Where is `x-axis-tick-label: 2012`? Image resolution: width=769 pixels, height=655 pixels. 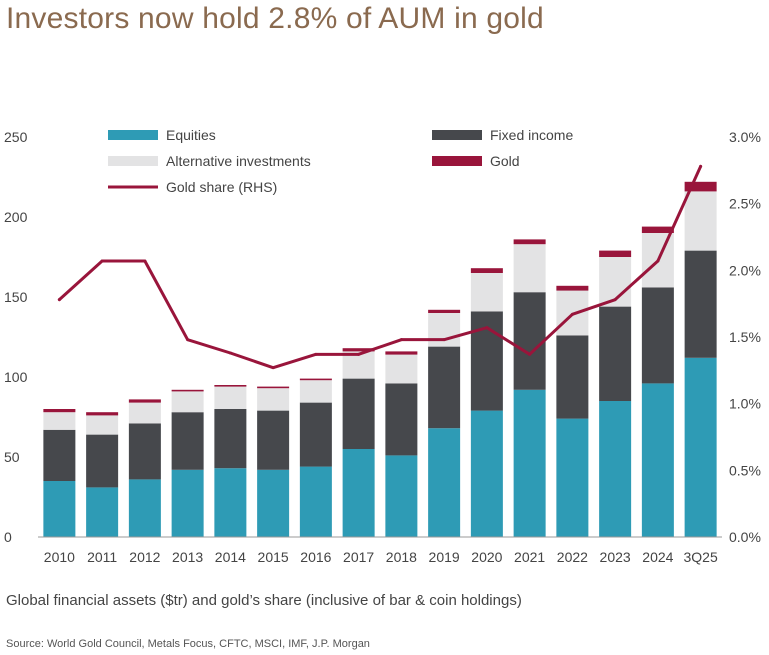
x-axis-tick-label: 2012 is located at coordinates (144, 557).